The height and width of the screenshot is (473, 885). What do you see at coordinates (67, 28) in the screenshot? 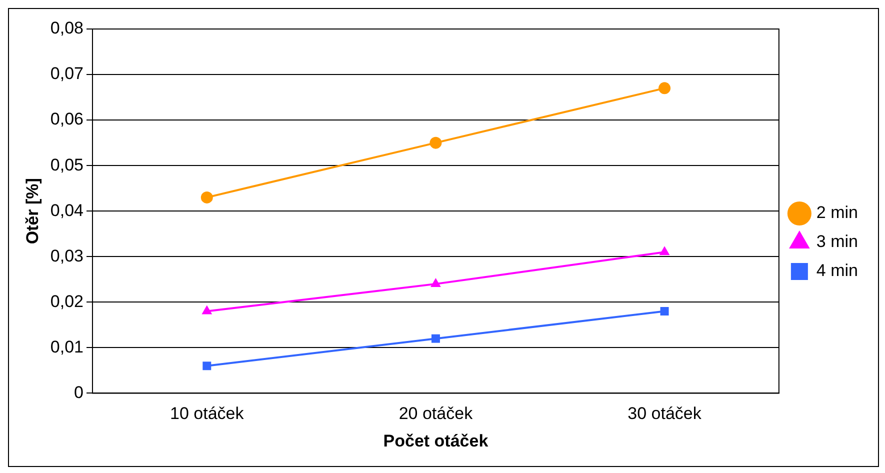
I see `y-tick-label: 0,08` at bounding box center [67, 28].